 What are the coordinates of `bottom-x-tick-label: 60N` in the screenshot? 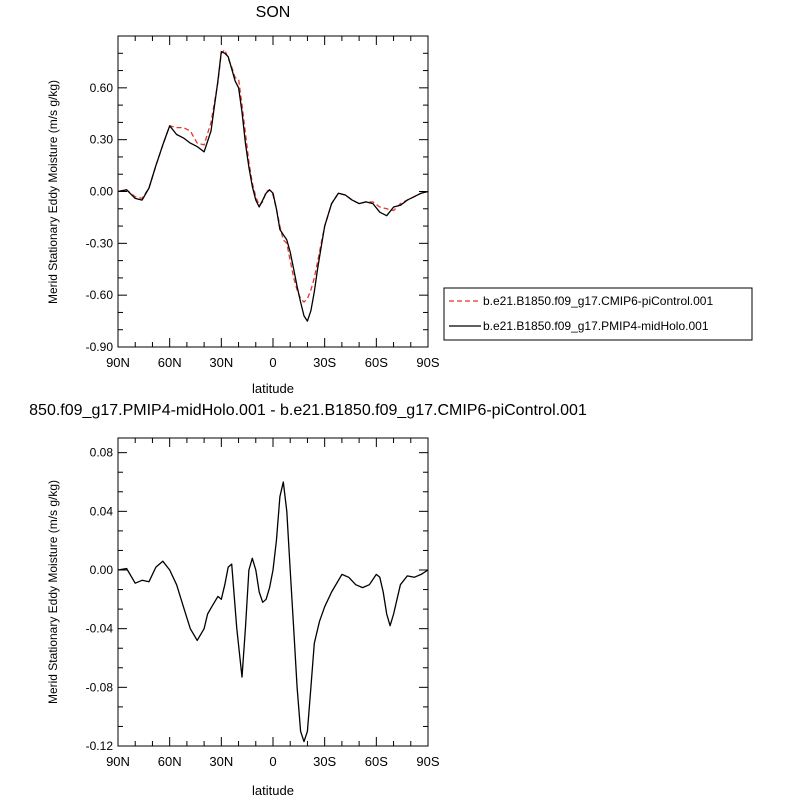 It's located at (170, 761).